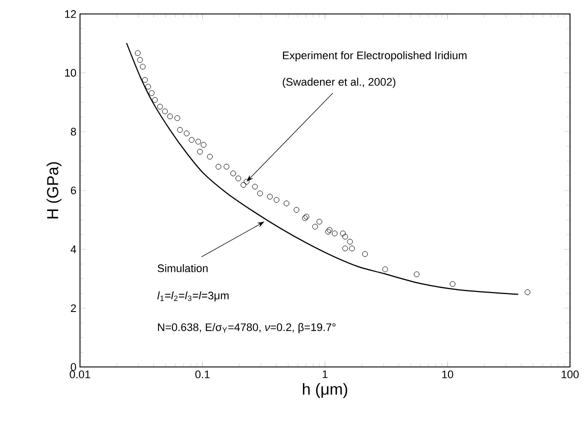 The height and width of the screenshot is (435, 585). What do you see at coordinates (247, 328) in the screenshot?
I see `annotation: N=0.638, E/σ$_{Y}$=4780, ν=0.2, β=19.7°` at bounding box center [247, 328].